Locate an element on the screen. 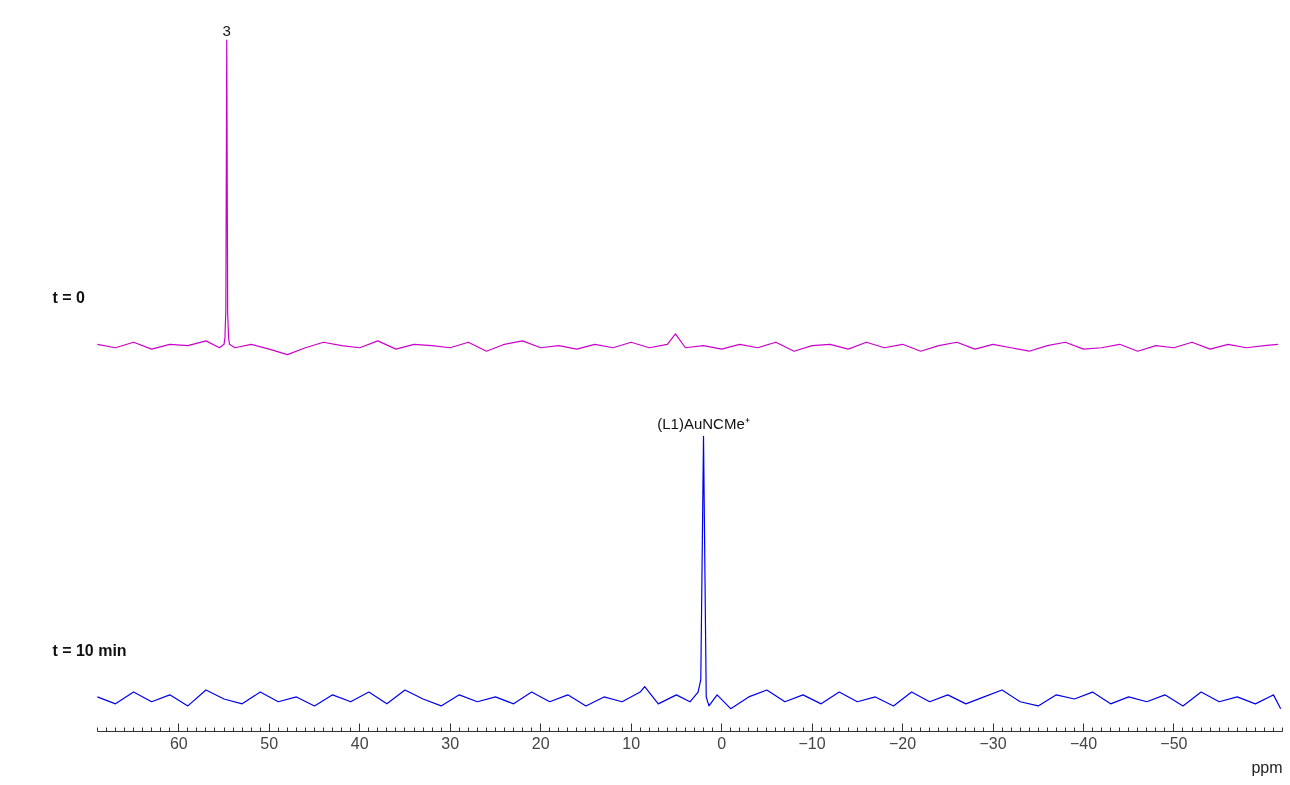 This screenshot has height=785, width=1290. x-tick-label: −40 is located at coordinates (1083, 743).